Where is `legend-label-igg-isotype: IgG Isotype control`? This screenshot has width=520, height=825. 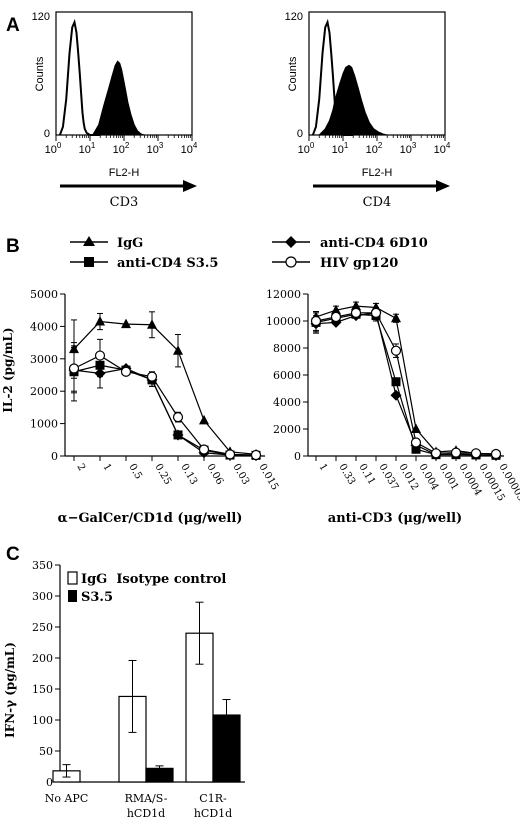 legend-label-igg-isotype: IgG Isotype control is located at coordinates (153, 579).